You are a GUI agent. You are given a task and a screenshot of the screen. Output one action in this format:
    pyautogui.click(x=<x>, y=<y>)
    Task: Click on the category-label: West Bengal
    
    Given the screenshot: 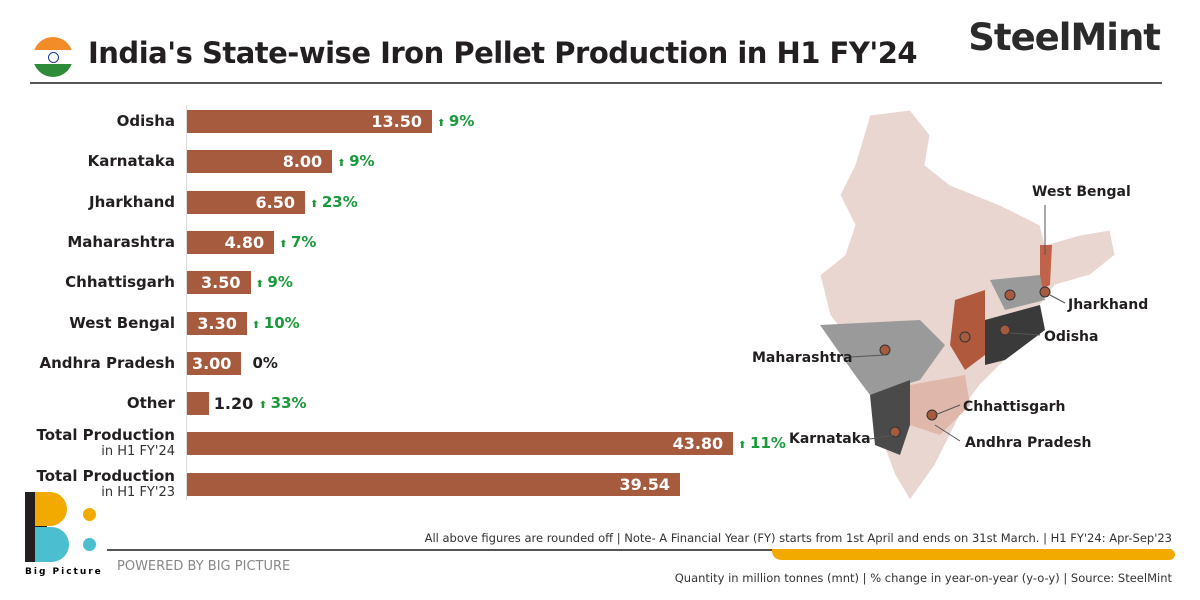 What is the action you would take?
    pyautogui.click(x=122, y=322)
    